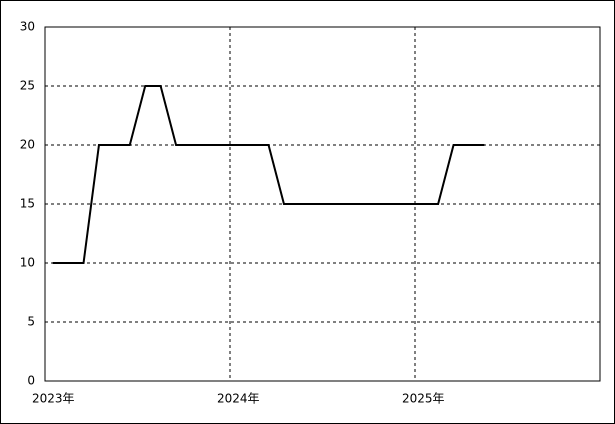 This screenshot has width=615, height=424. What do you see at coordinates (27, 263) in the screenshot?
I see `y-tick-label: 10` at bounding box center [27, 263].